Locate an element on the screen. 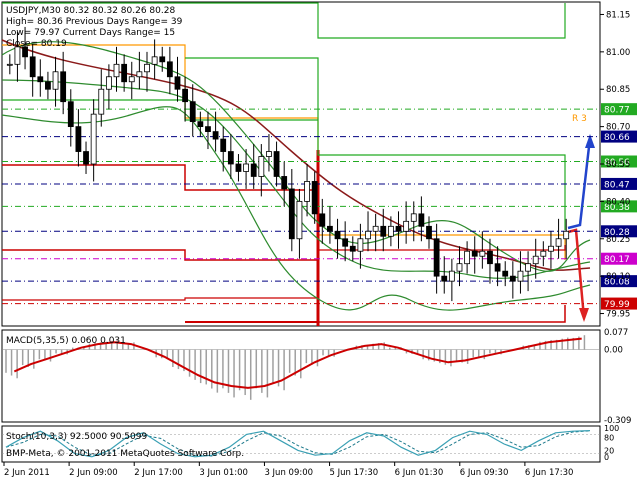 The width and height of the screenshot is (640, 484). price-level-label: 80.47 is located at coordinates (617, 185).